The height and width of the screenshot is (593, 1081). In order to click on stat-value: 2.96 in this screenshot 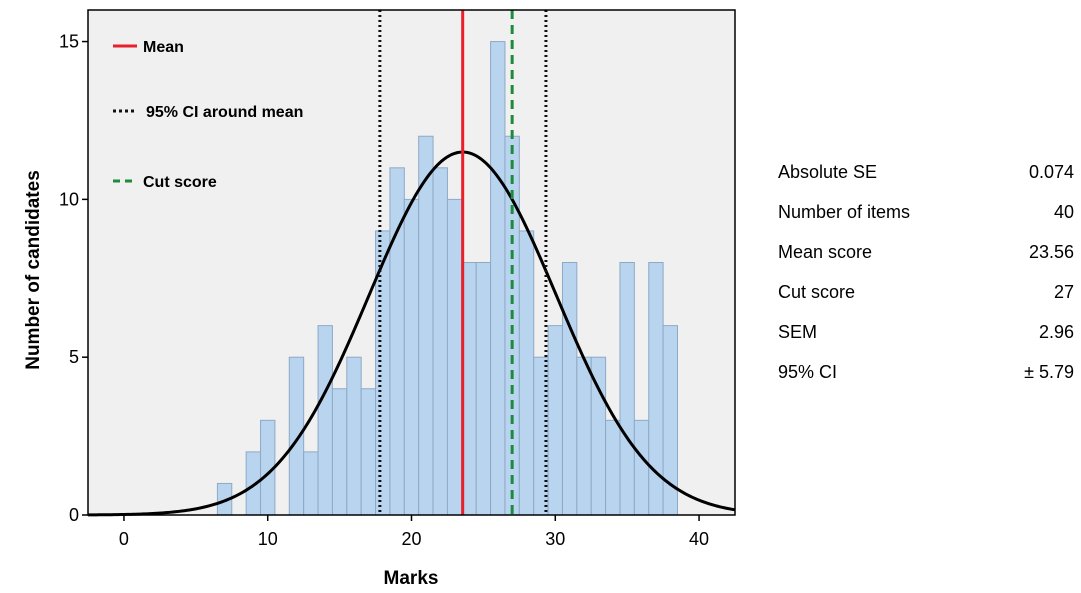, I will do `click(1056, 332)`.